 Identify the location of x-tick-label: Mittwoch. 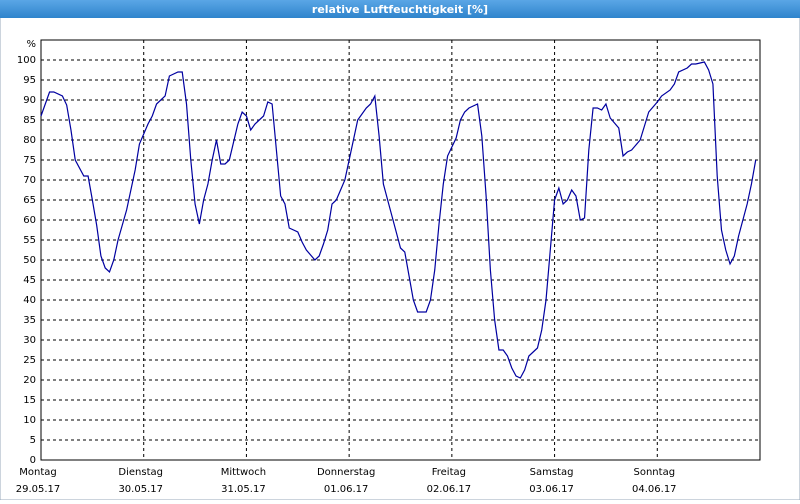
(243, 472).